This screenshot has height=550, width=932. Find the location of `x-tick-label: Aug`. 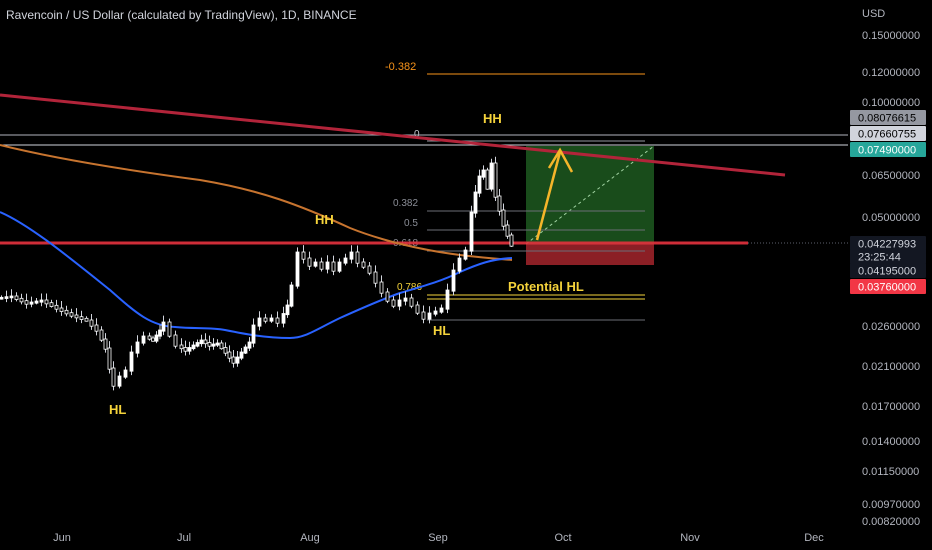

x-tick-label: Aug is located at coordinates (310, 538).